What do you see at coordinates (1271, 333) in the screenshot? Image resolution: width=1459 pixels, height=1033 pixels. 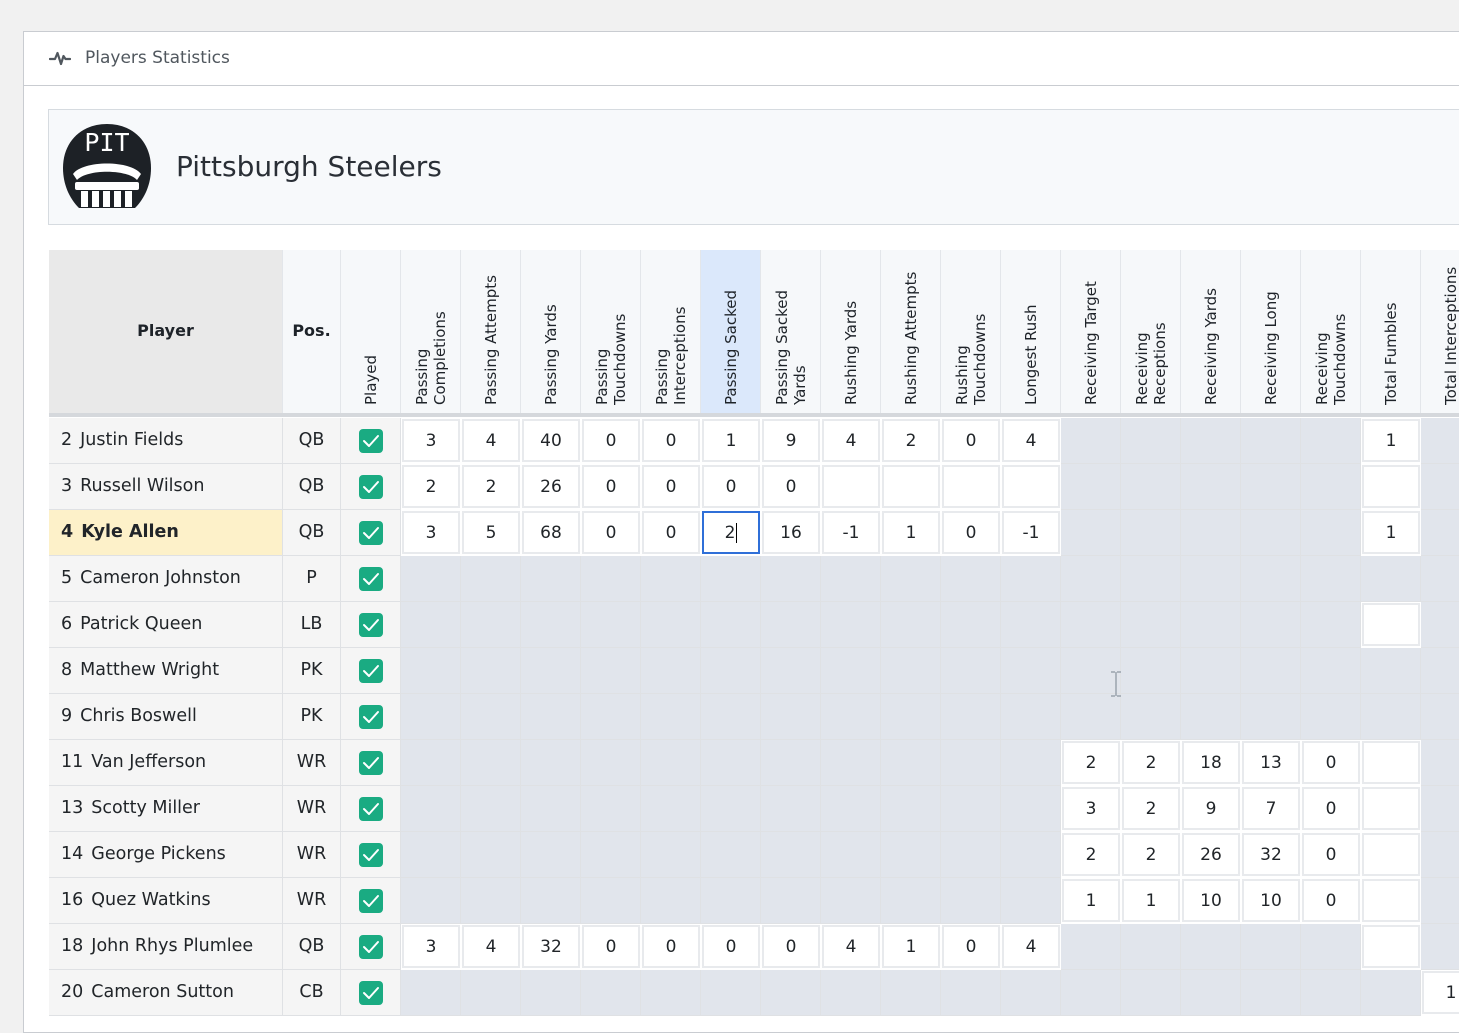 I see `column-header-stat: Receiving Long` at bounding box center [1271, 333].